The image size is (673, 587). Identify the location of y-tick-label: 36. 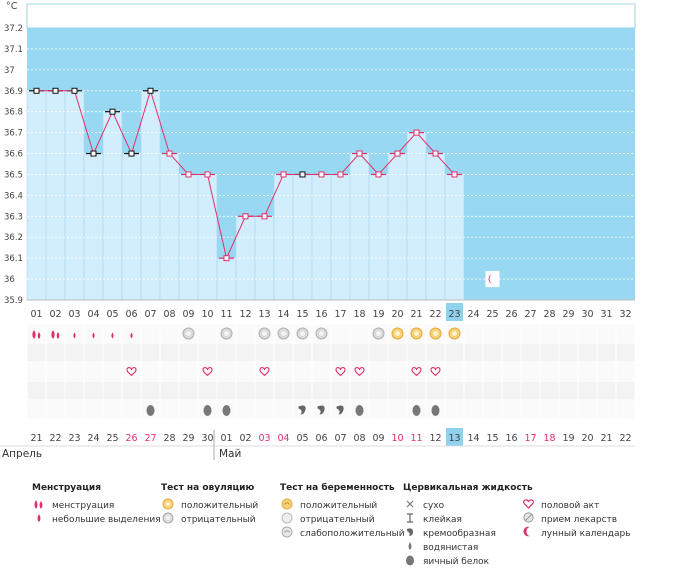
(9, 280).